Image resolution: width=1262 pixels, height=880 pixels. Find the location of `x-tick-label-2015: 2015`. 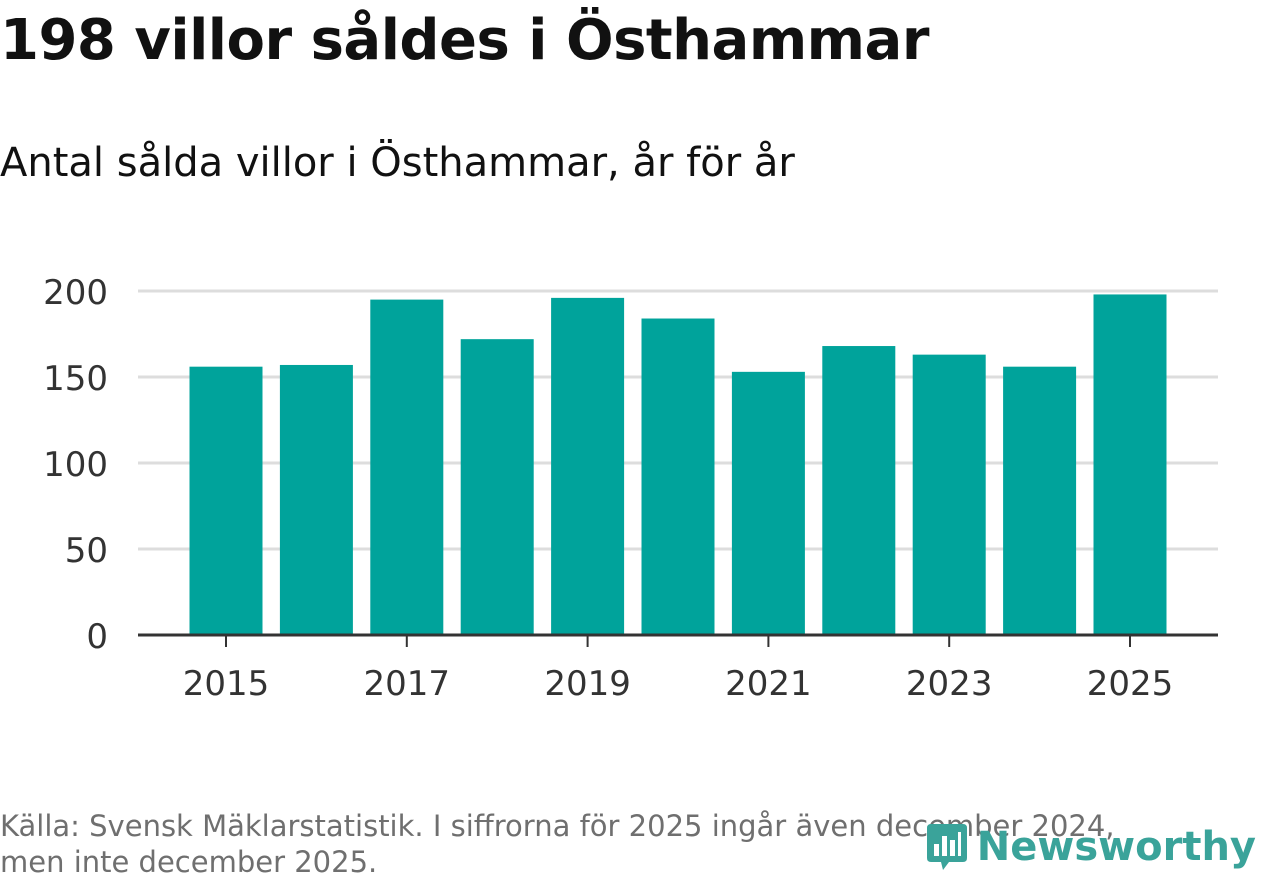

x-tick-label-2015: 2015 is located at coordinates (226, 684).